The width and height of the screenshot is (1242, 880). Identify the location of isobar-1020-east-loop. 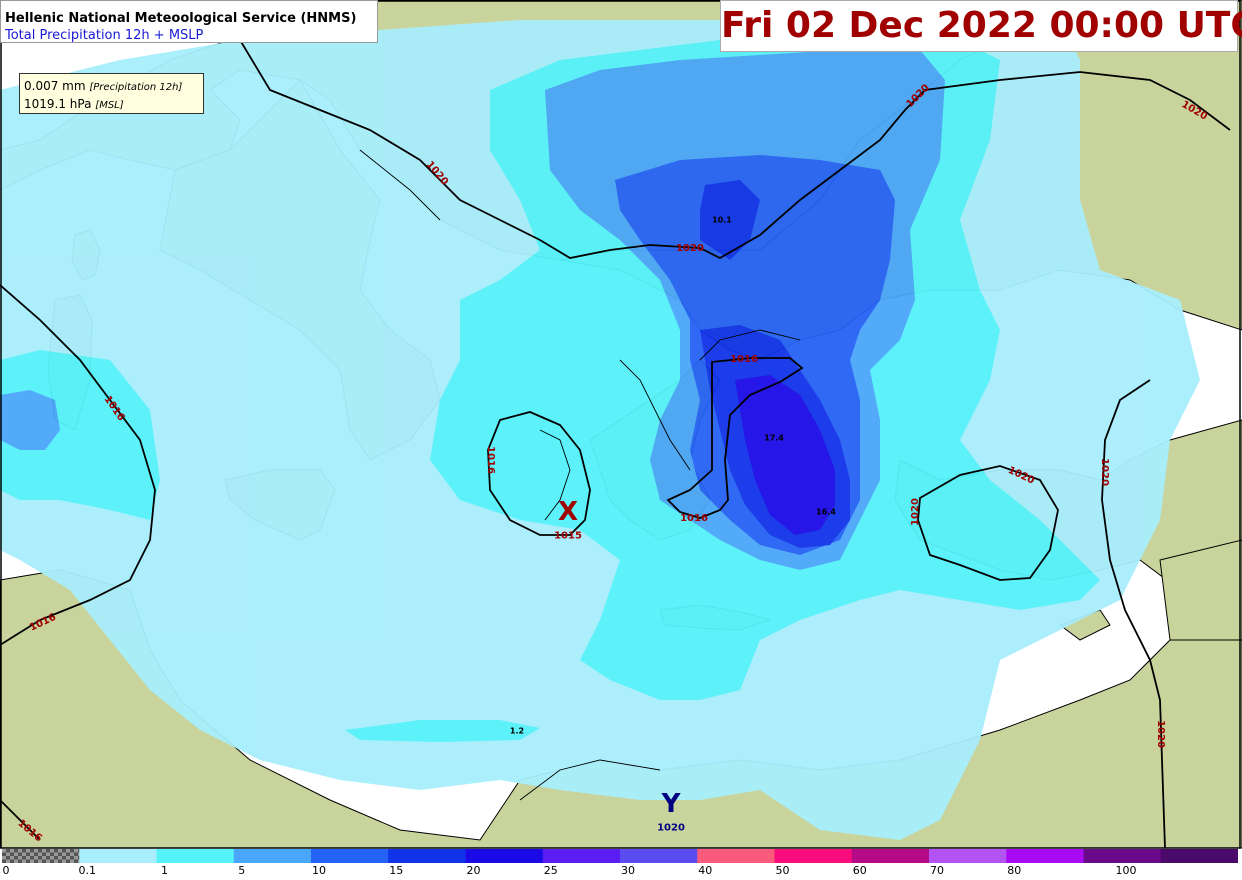
(988, 523).